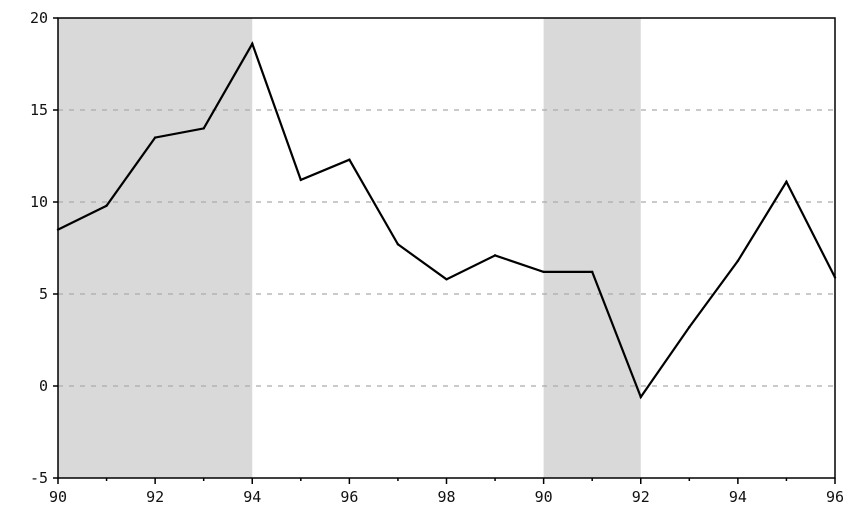  I want to click on y-tick-label: 0, so click(43, 386).